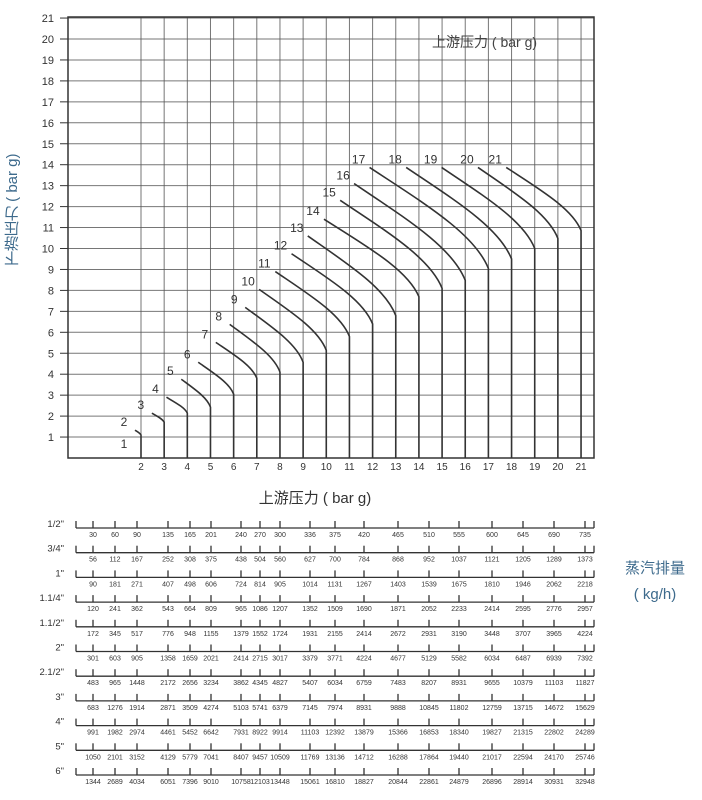  Describe the element at coordinates (48, 103) in the screenshot. I see `y-tick-label: 17` at that location.